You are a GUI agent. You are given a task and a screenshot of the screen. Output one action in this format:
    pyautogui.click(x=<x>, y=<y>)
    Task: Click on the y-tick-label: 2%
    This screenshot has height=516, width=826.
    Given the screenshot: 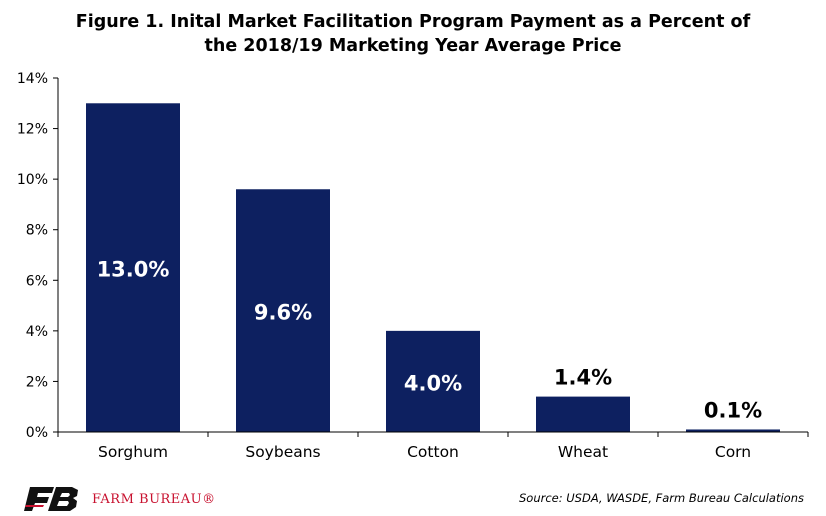 What is the action you would take?
    pyautogui.click(x=37, y=382)
    